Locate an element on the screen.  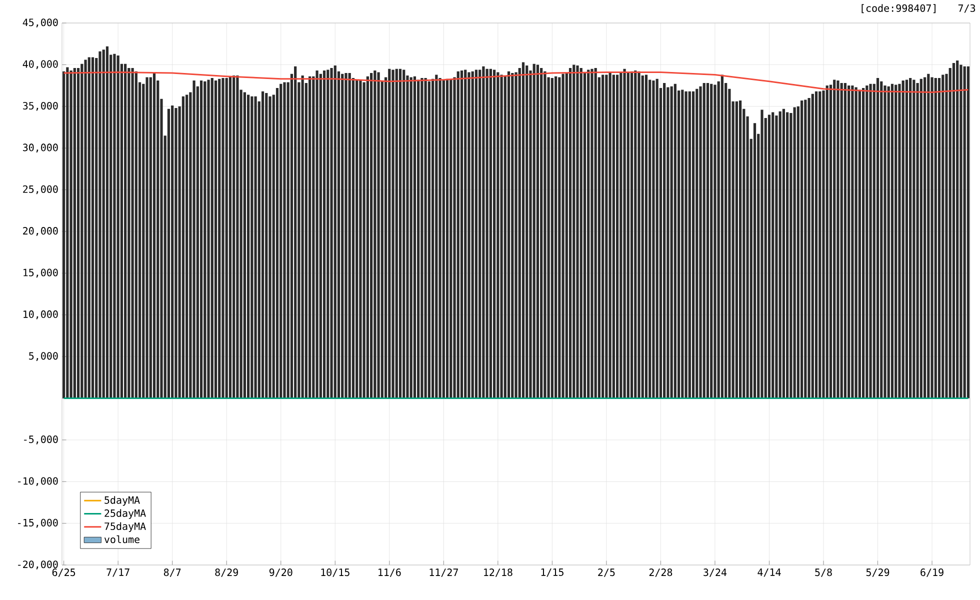
line-series is located at coordinates (516, 82).